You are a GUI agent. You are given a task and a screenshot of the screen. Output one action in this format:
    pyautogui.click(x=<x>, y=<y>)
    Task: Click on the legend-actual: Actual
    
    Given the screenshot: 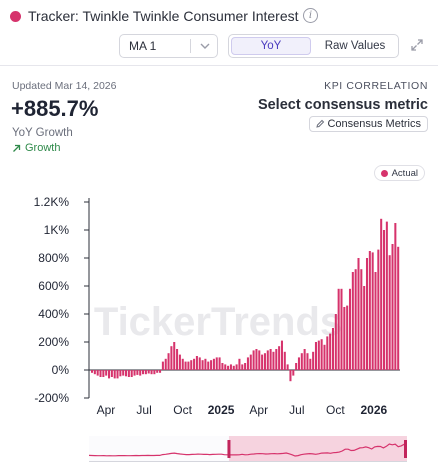 What is the action you would take?
    pyautogui.click(x=399, y=173)
    